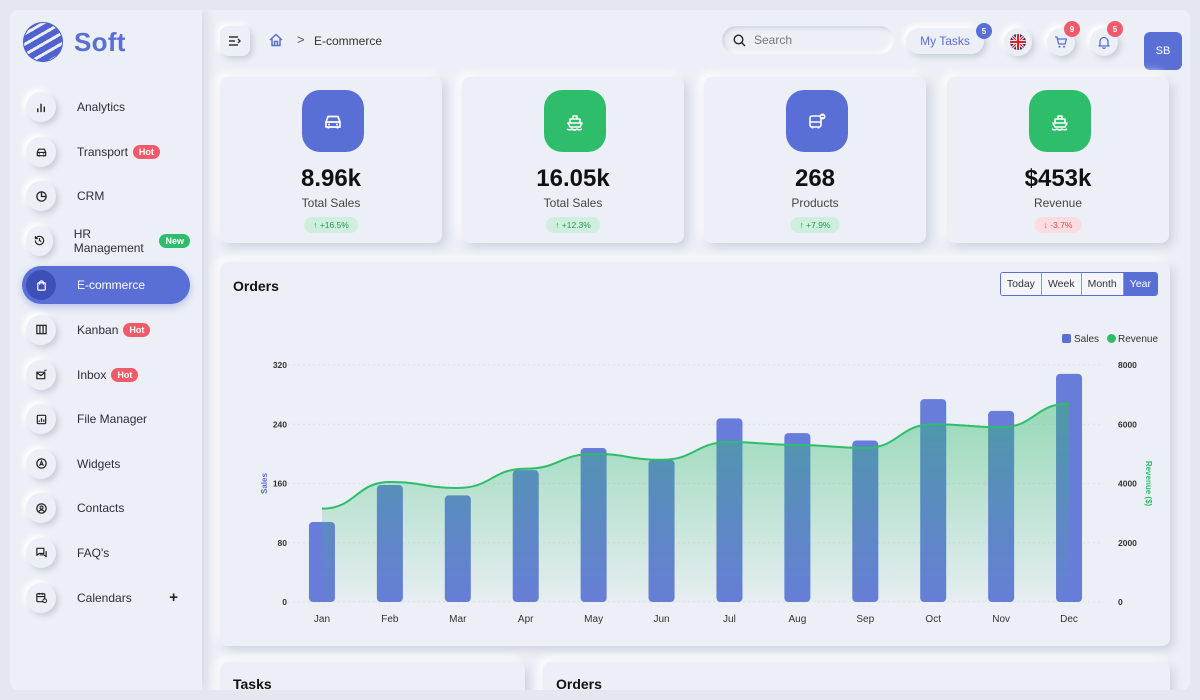 The height and width of the screenshot is (700, 1200). I want to click on my-tasks-label: My Tasks, so click(945, 41).